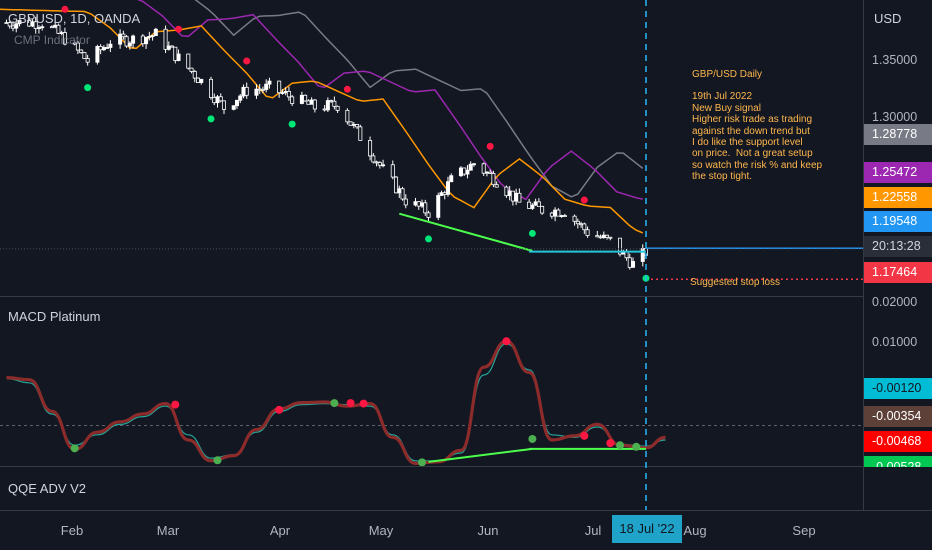  Describe the element at coordinates (47, 488) in the screenshot. I see `qqe-pane-label: QQE ADV V2` at that location.